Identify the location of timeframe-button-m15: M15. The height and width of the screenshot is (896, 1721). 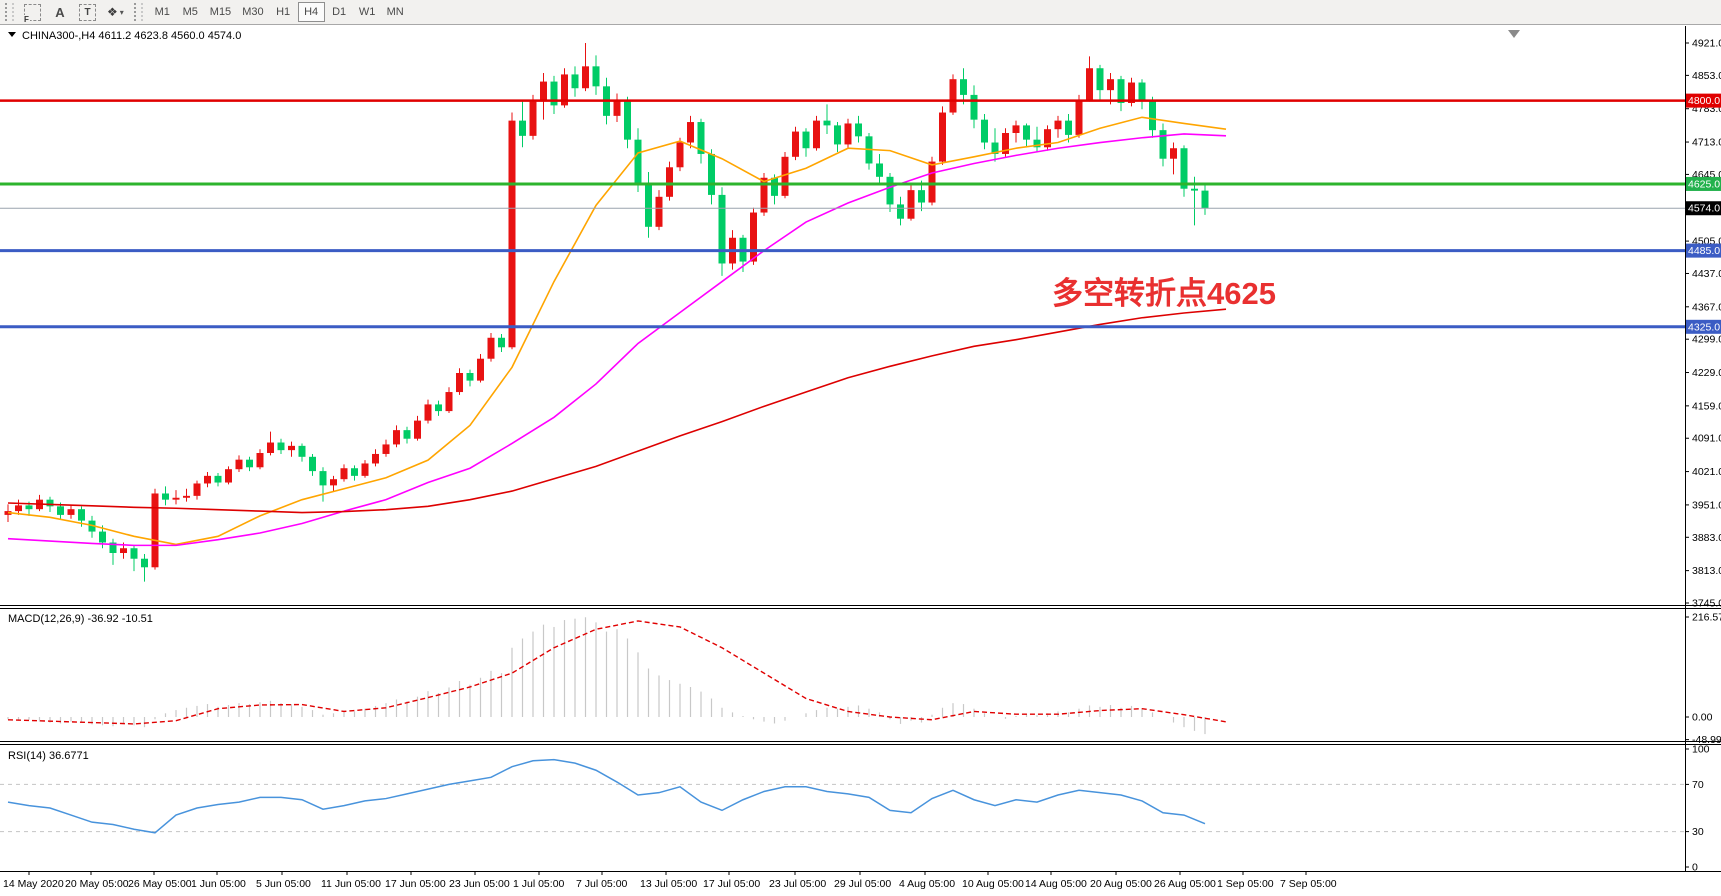
(220, 12).